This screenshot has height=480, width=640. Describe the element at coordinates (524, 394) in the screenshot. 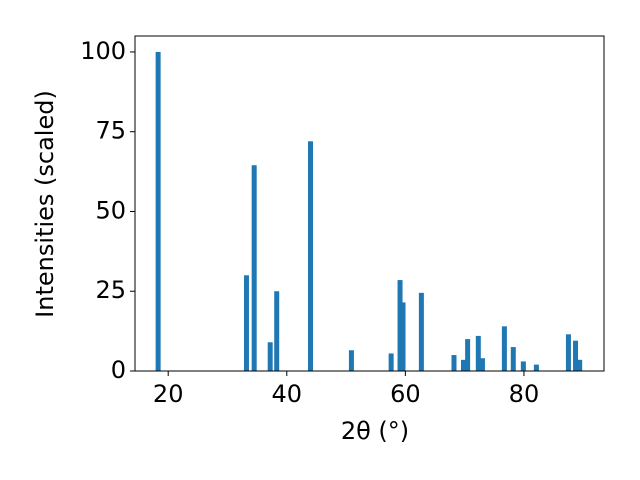

I see `x-tick-label: 80` at that location.